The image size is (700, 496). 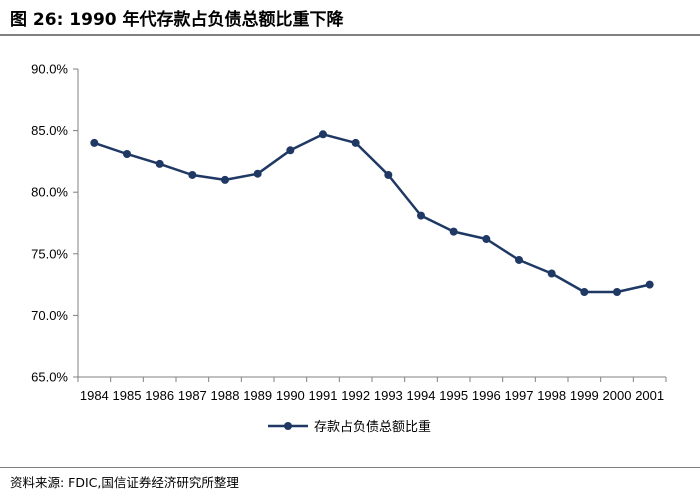 I want to click on x-tick-label: 1989, so click(x=257, y=395).